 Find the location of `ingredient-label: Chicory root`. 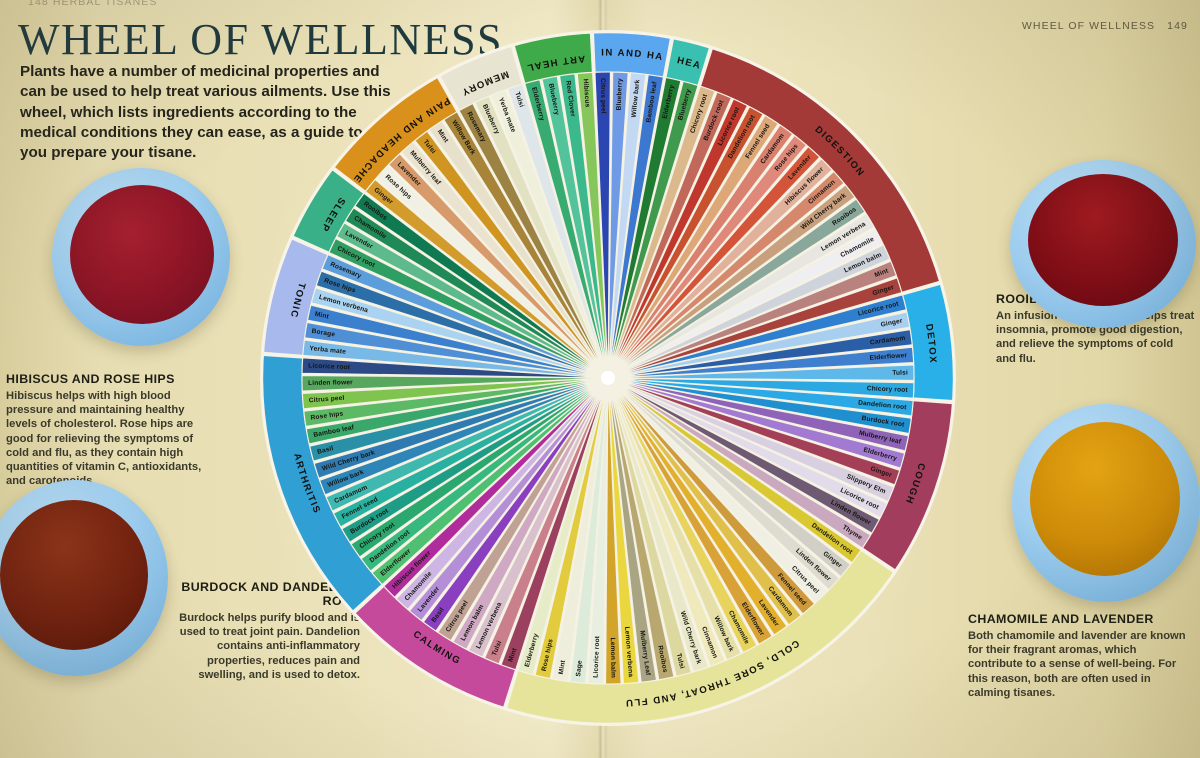

ingredient-label: Chicory root is located at coordinates (888, 389).